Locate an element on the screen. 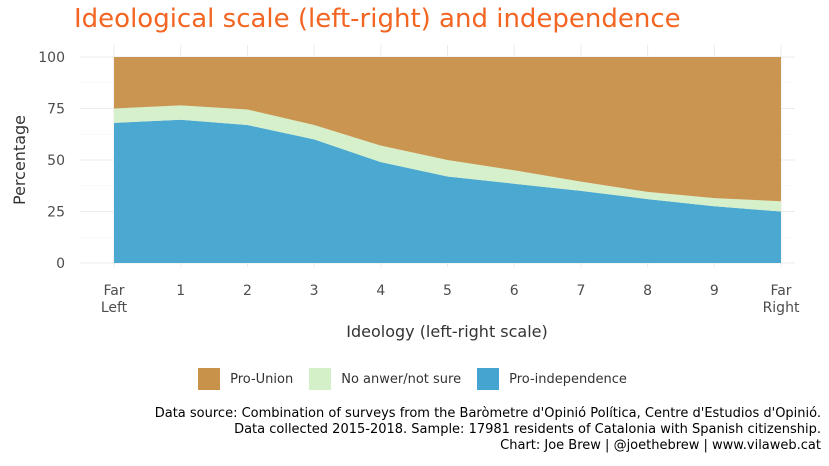  legend-label: No anwer/not sure is located at coordinates (401, 379).